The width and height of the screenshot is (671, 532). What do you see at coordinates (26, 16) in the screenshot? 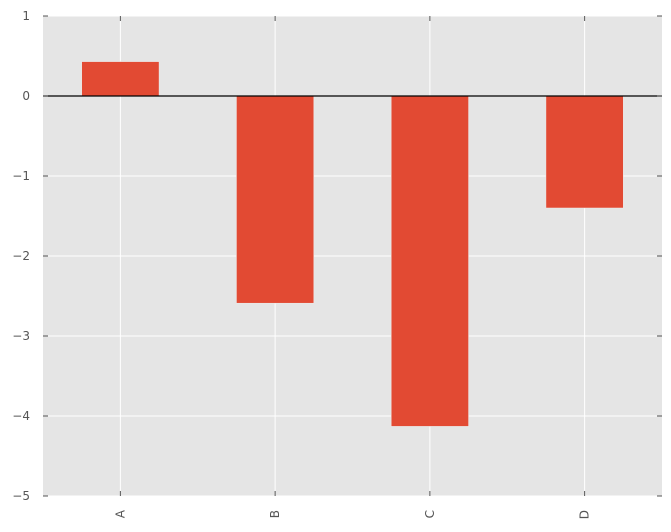
I see `y-tick-label: 1` at bounding box center [26, 16].